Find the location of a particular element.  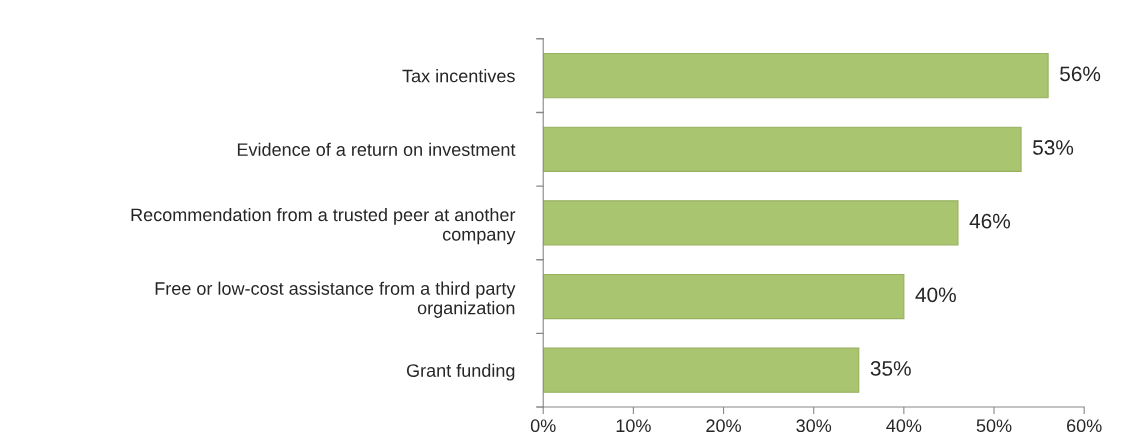

y-tick-label: Tax incentives is located at coordinates (458, 76).